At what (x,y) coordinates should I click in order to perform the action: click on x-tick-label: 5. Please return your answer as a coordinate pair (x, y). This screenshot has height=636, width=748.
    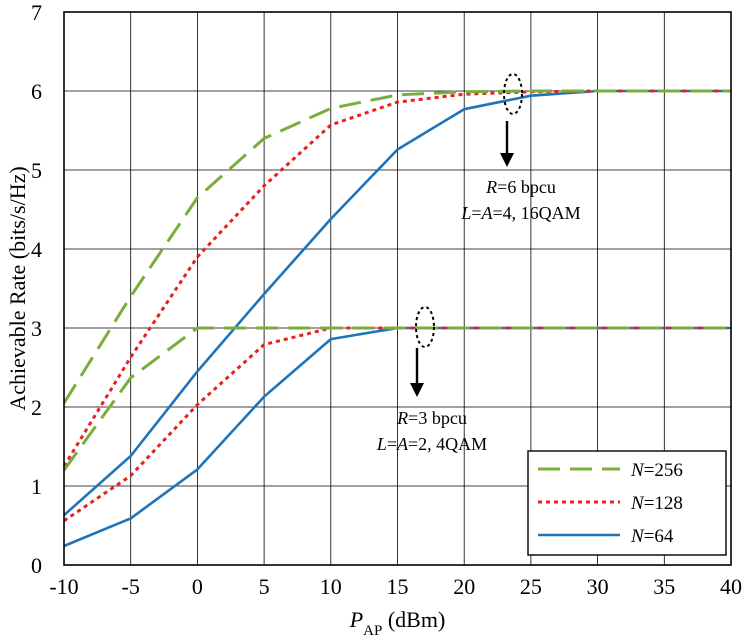
    Looking at the image, I should click on (264, 586).